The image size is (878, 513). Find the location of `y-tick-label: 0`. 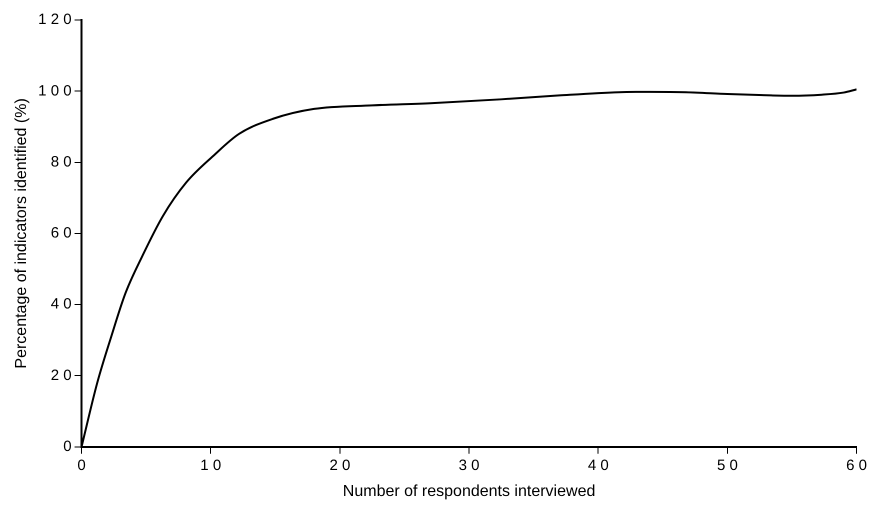

y-tick-label: 0 is located at coordinates (67, 446).